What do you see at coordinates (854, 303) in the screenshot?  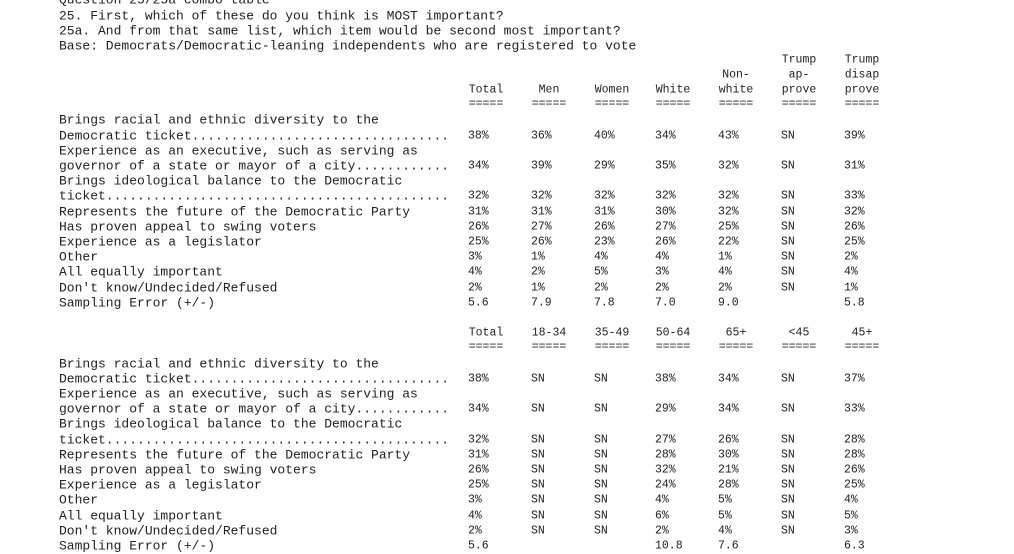 I see `cell-value: 5.8` at bounding box center [854, 303].